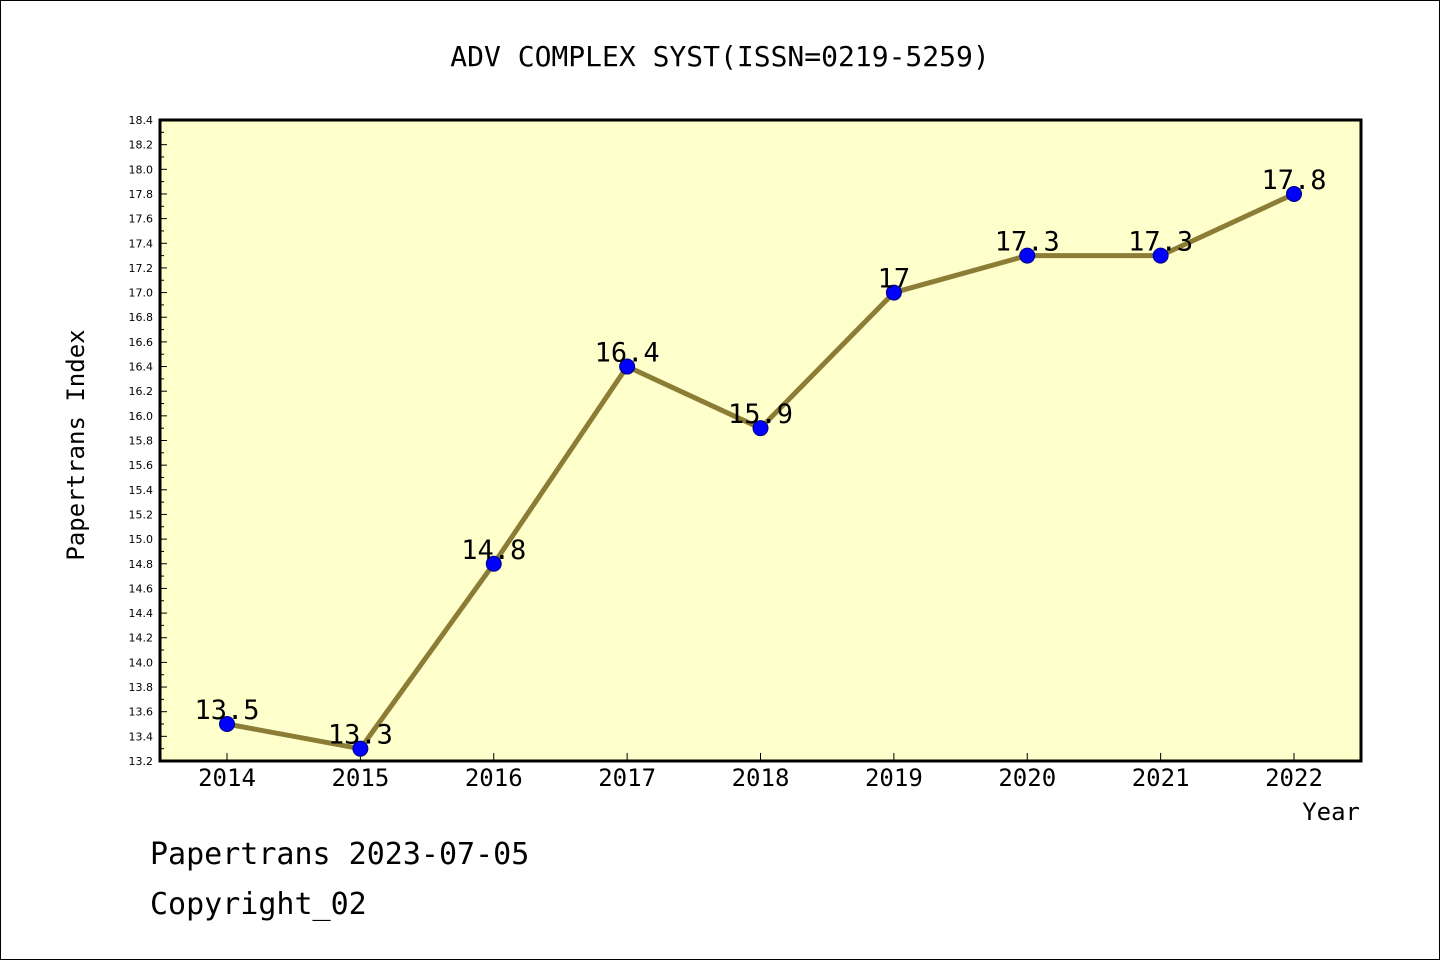  I want to click on y-tick-label: 15.8, so click(141, 441).